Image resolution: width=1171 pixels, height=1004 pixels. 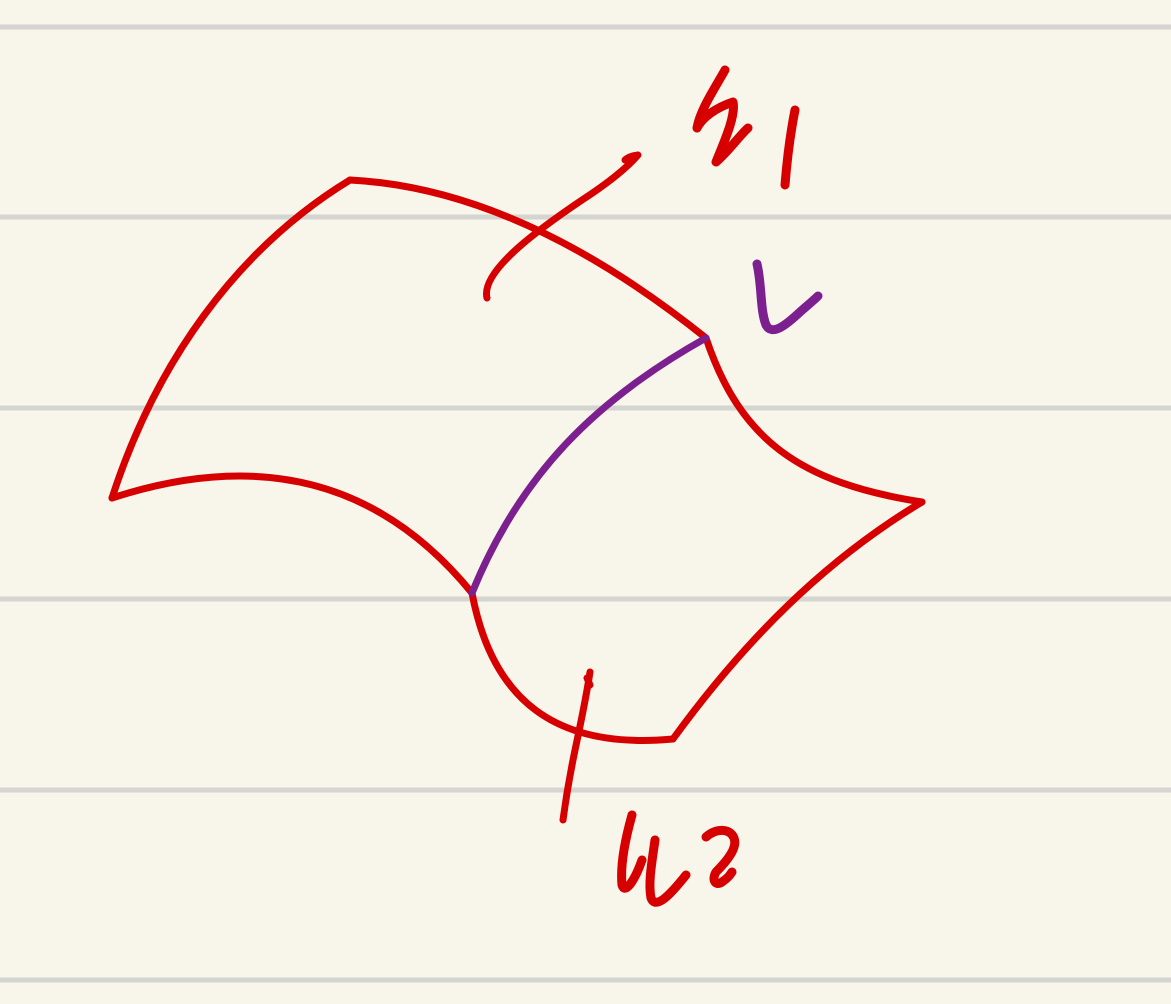 I want to click on label-u1-one-glyph, so click(x=790, y=147).